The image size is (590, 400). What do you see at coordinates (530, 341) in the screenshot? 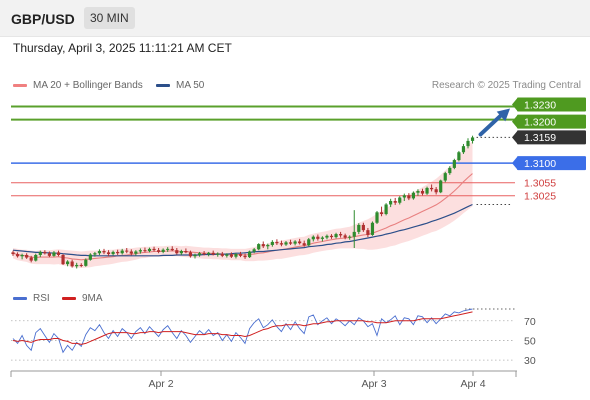
I see `rsi-tick-50: 50` at bounding box center [530, 341].